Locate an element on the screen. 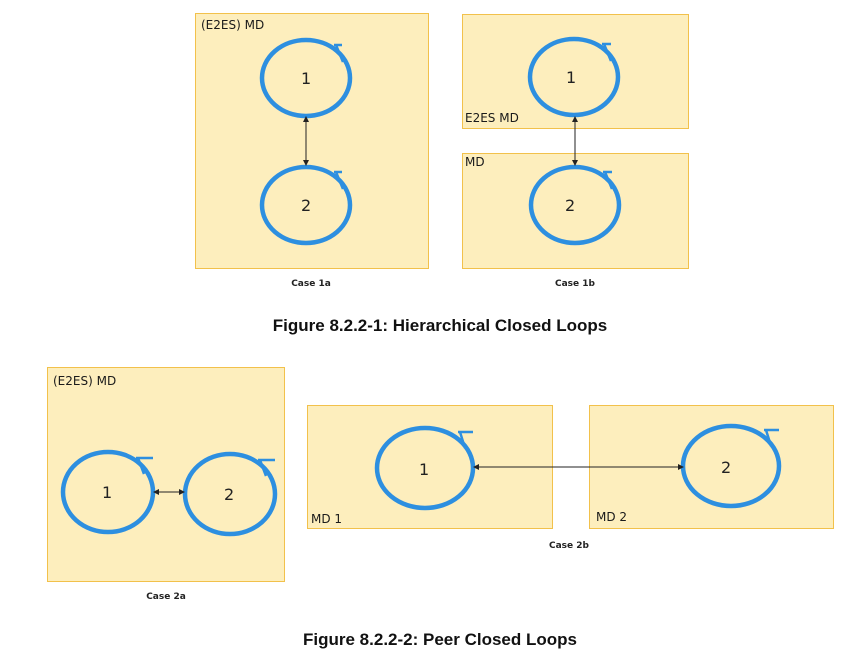  case-2b-loop-2-number: 2 is located at coordinates (726, 467).